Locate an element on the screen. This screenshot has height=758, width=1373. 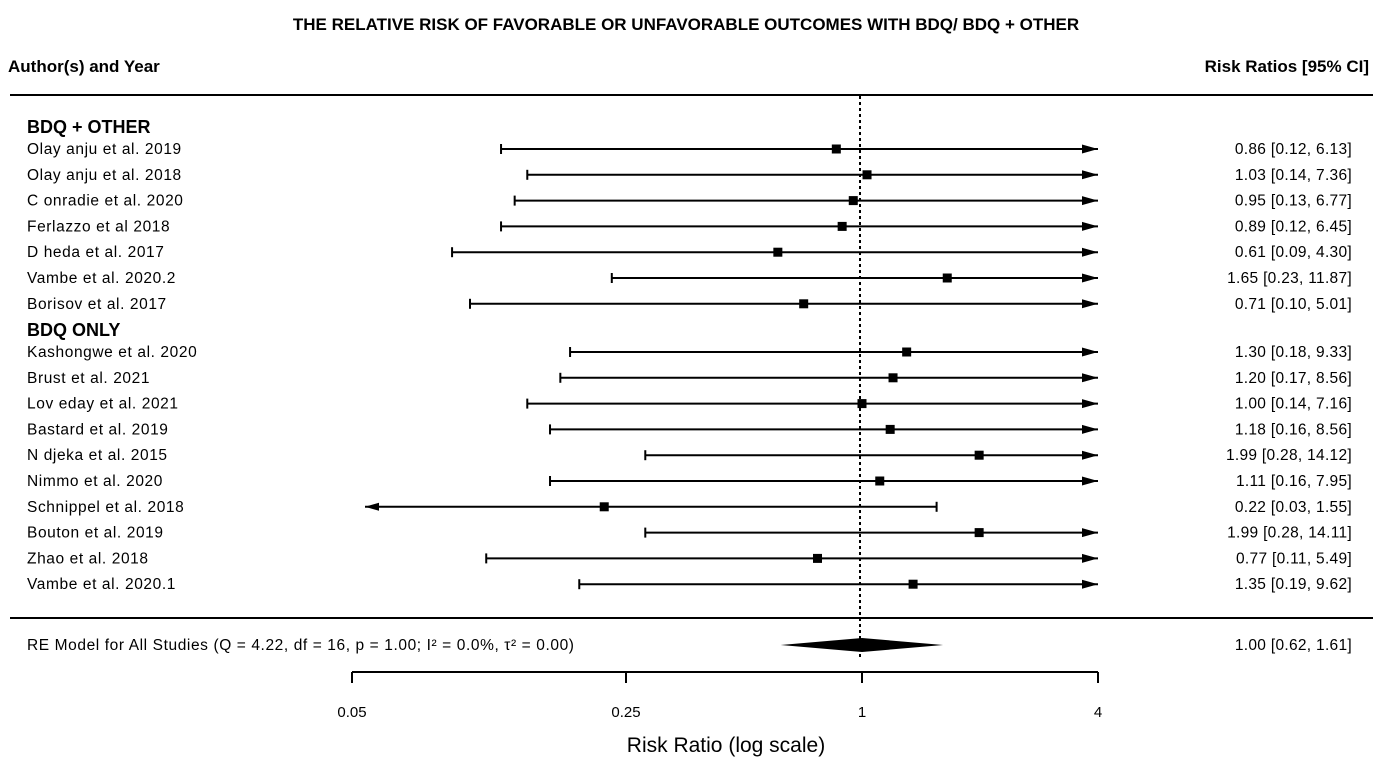
study-row: Bouton et al. 2019 1.99 [0.28, 14.11] is located at coordinates (689, 533).